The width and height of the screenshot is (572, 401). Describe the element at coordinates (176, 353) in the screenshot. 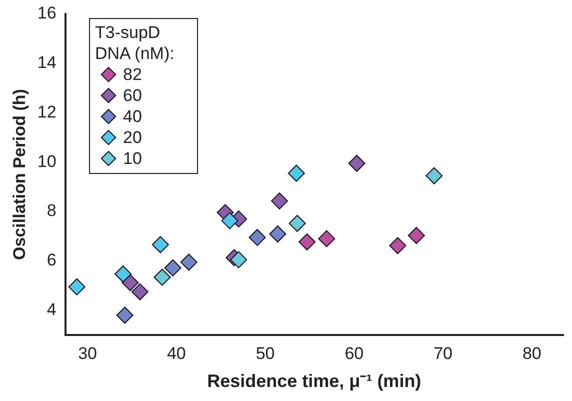

I see `x-tick-label: 40` at that location.